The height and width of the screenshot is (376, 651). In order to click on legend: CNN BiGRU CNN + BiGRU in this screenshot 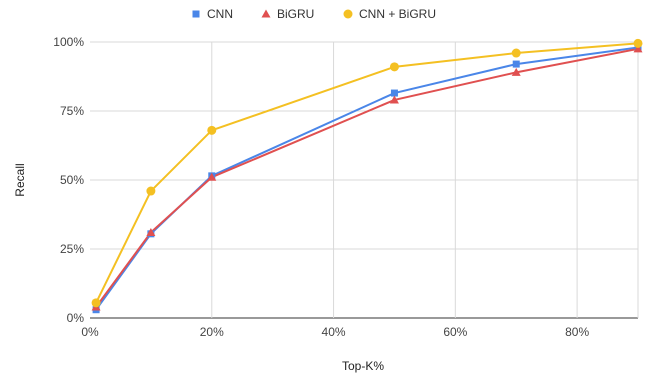, I will do `click(314, 14)`.